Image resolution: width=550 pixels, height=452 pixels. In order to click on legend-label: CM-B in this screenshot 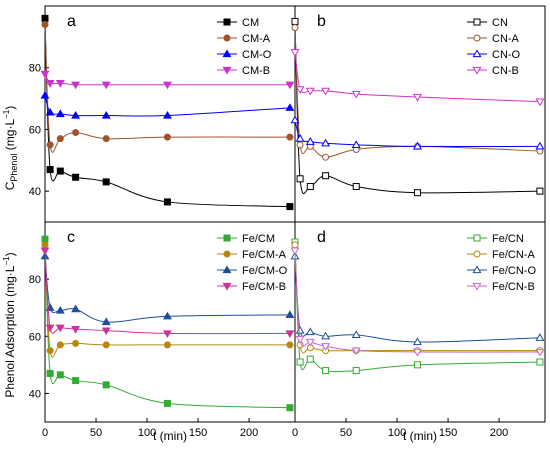, I will do `click(256, 71)`.